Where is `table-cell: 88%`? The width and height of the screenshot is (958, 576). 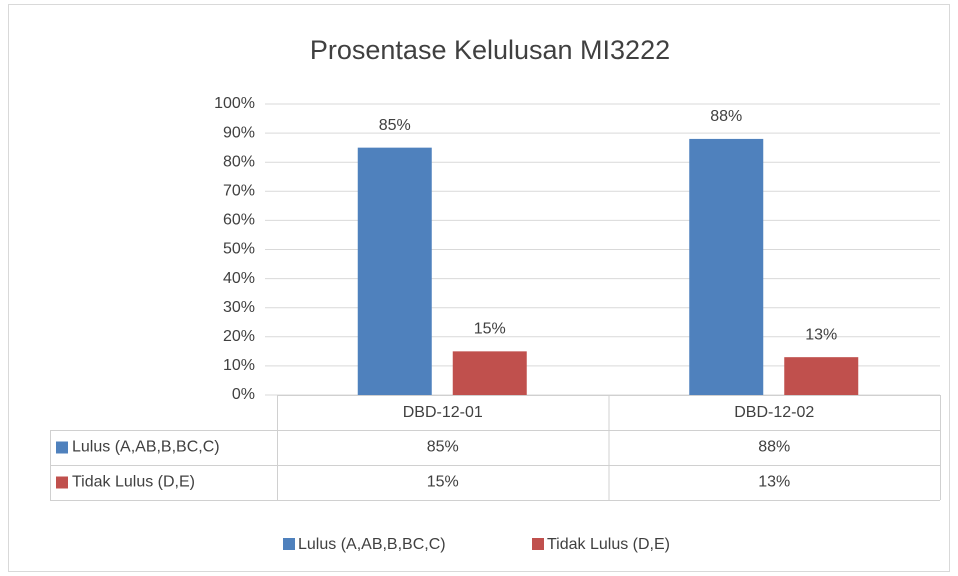
table-cell: 88% is located at coordinates (774, 447).